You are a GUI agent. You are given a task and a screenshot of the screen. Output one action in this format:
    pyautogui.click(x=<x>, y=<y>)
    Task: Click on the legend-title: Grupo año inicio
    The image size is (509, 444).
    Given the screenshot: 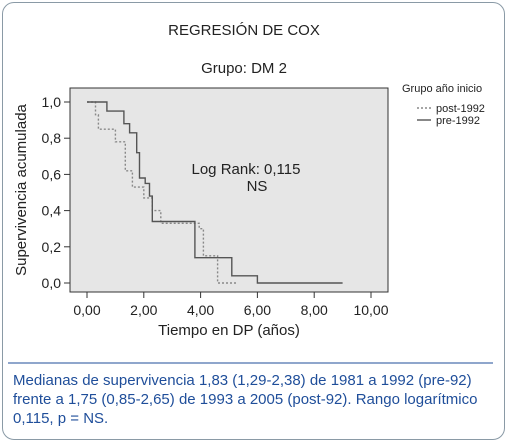 What is the action you would take?
    pyautogui.click(x=442, y=89)
    